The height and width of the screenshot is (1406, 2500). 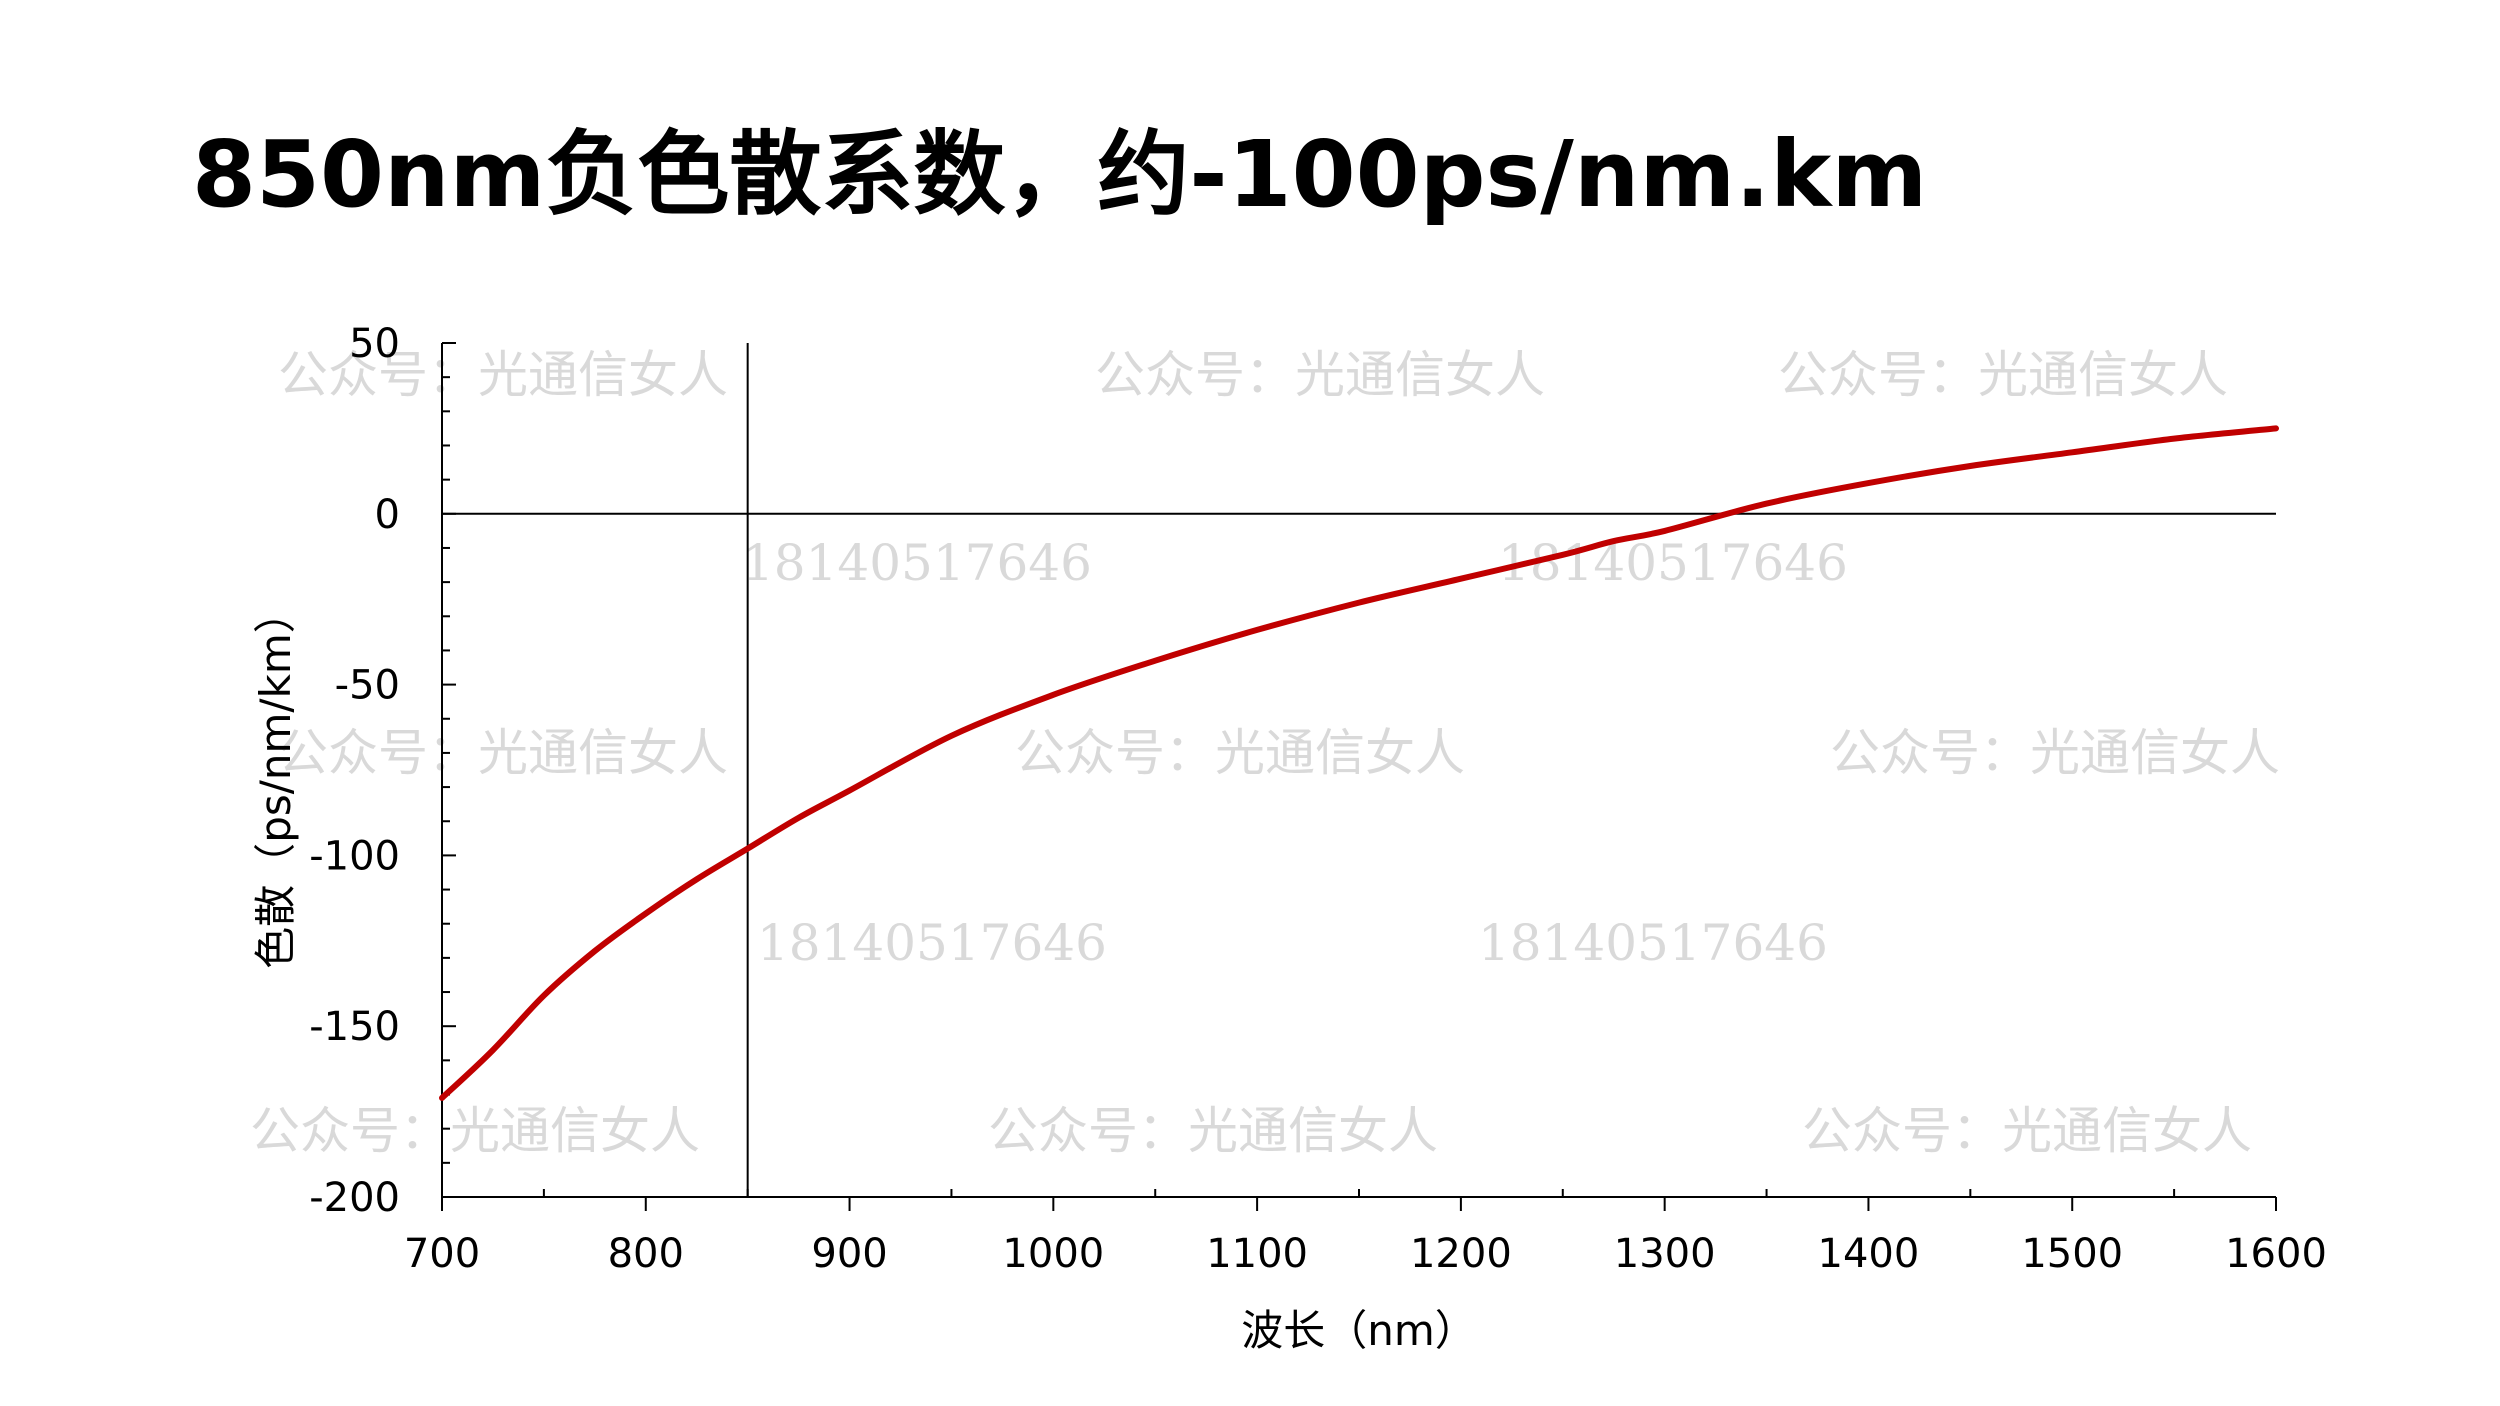 What do you see at coordinates (2072, 1254) in the screenshot?
I see `x-tick-label: 1500` at bounding box center [2072, 1254].